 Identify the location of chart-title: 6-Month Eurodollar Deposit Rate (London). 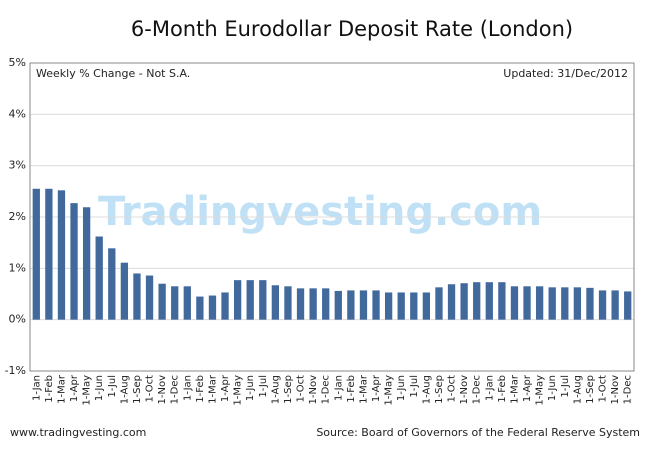
(352, 29).